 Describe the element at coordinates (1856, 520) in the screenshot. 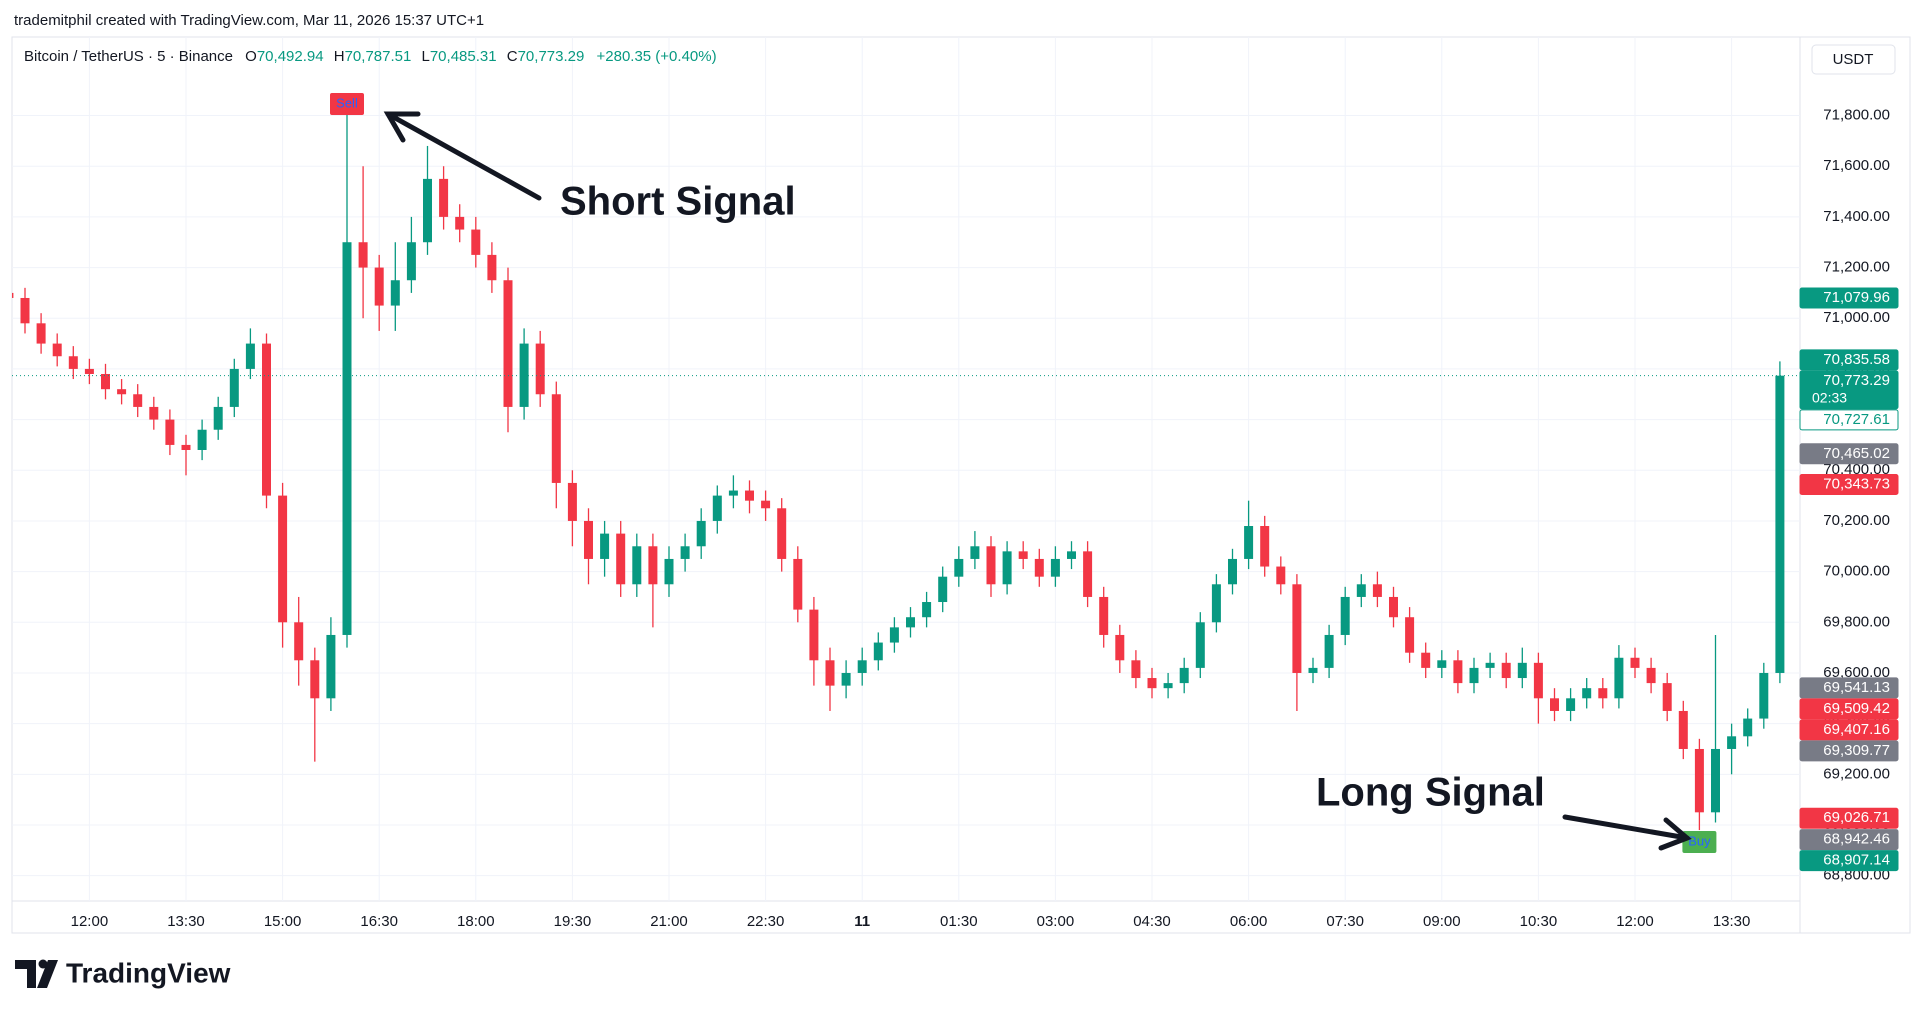

I see `y-tick-label: 70,200.00` at that location.